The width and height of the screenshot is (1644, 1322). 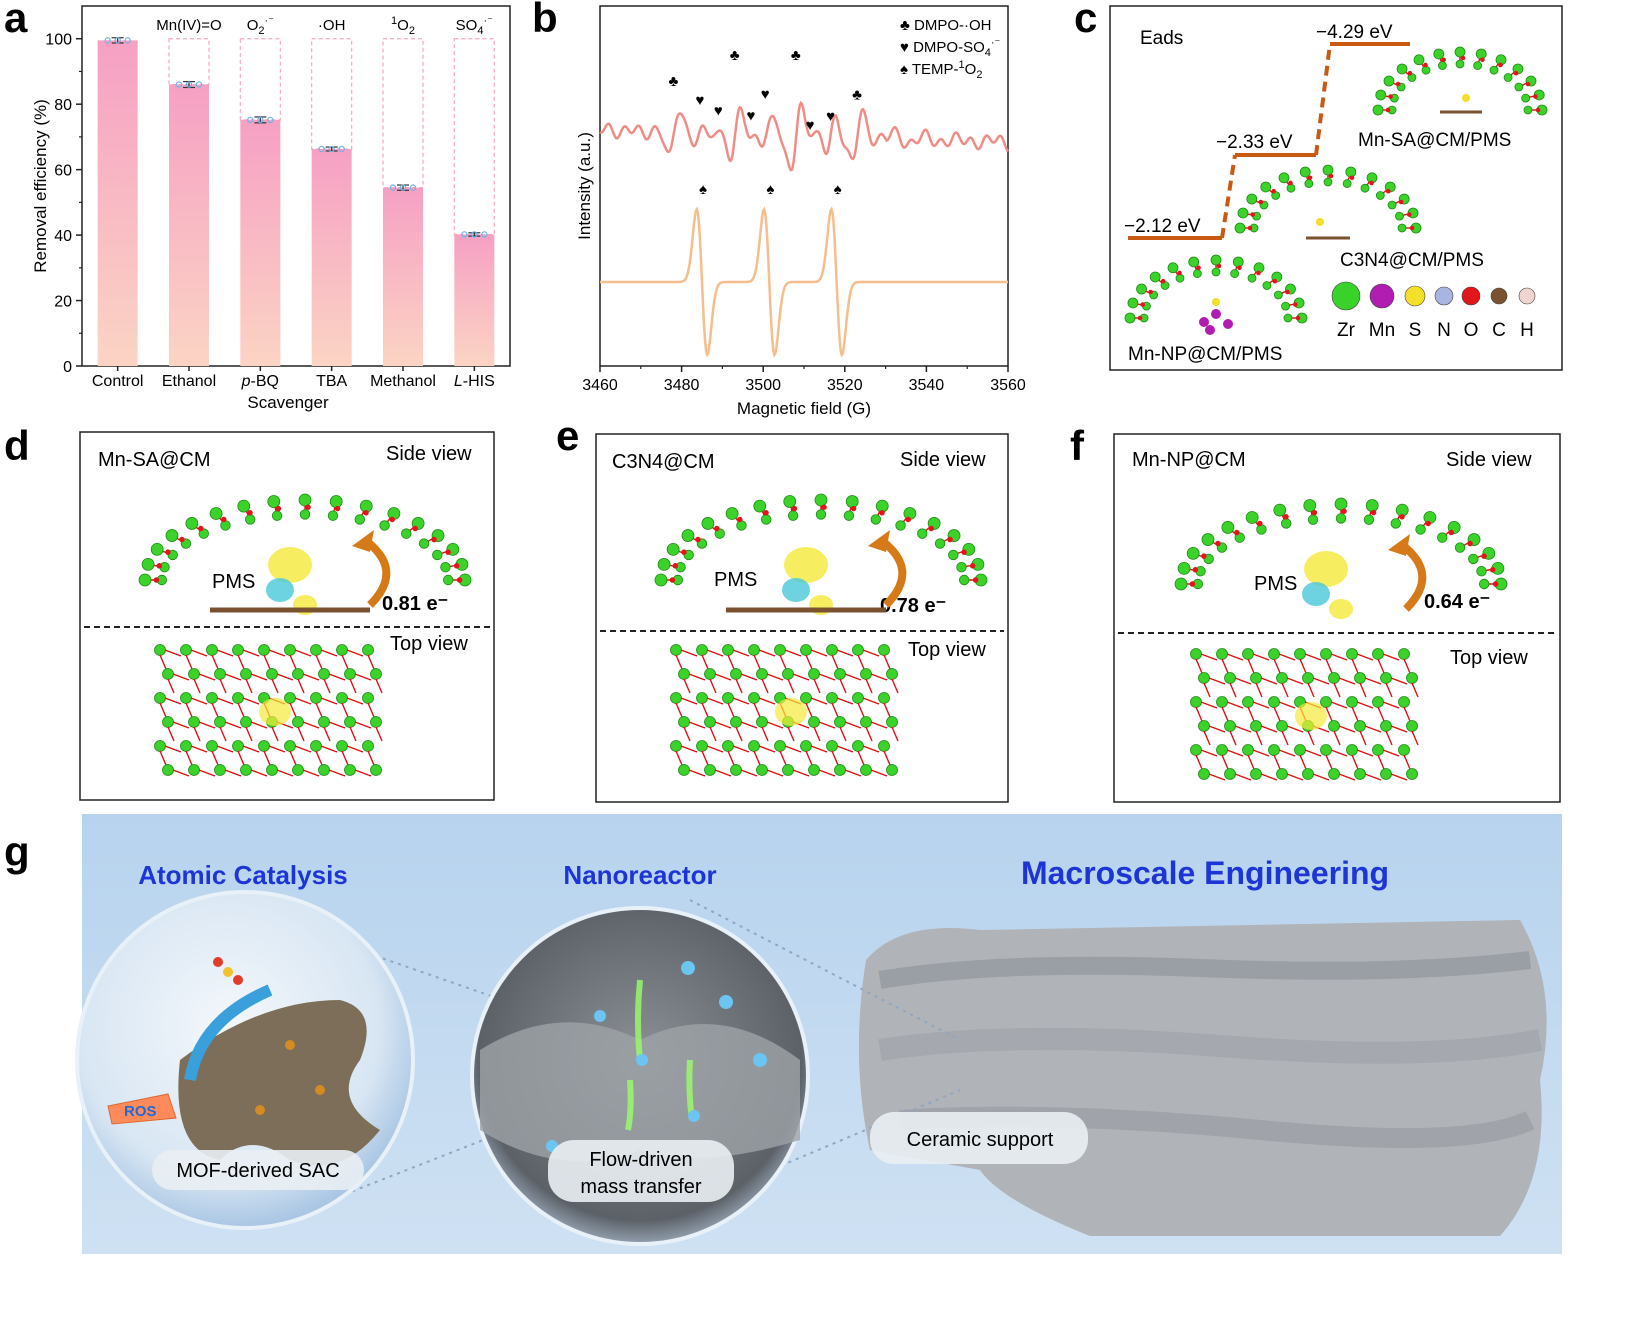 I want to click on panel-e-top-view: Top view, so click(x=947, y=650).